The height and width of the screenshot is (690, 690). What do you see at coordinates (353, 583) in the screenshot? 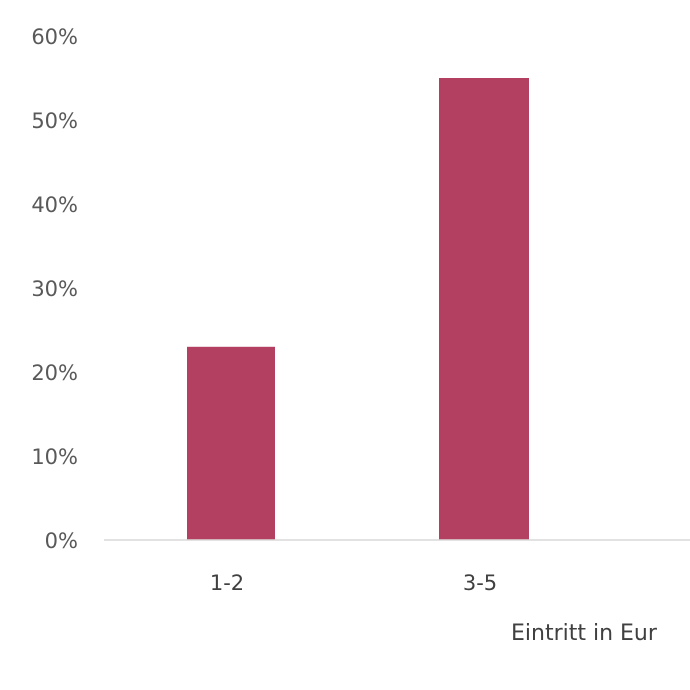
I see `x-axis-category-labels: 1-2 3-5` at bounding box center [353, 583].